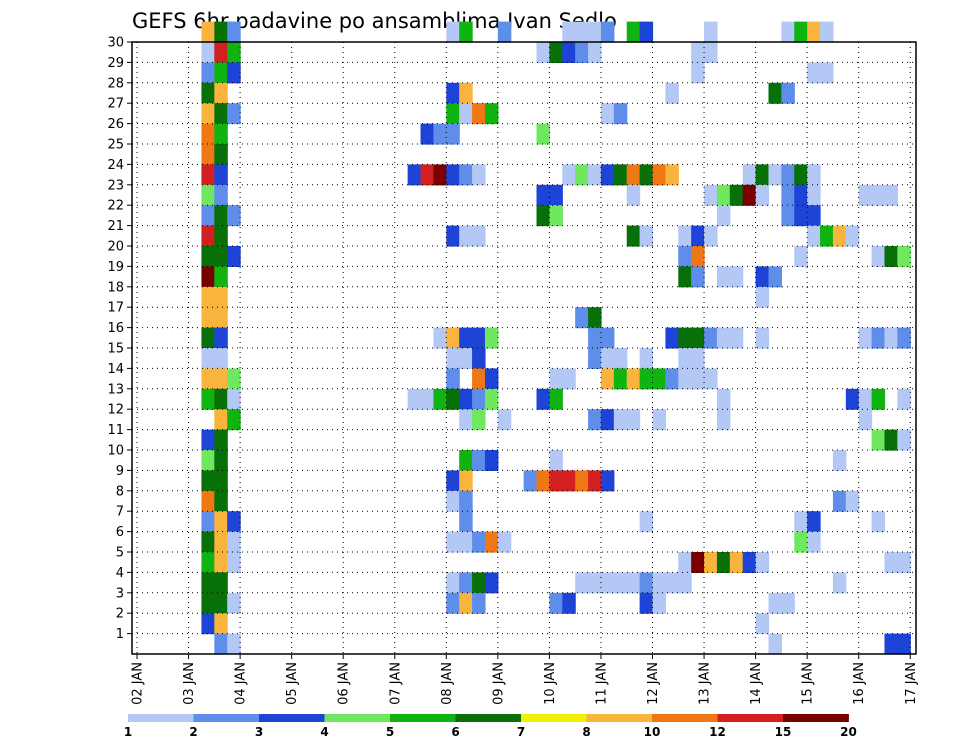 Image resolution: width=960 pixels, height=742 pixels. What do you see at coordinates (115, 410) in the screenshot?
I see `y-tick-label: 12` at bounding box center [115, 410].